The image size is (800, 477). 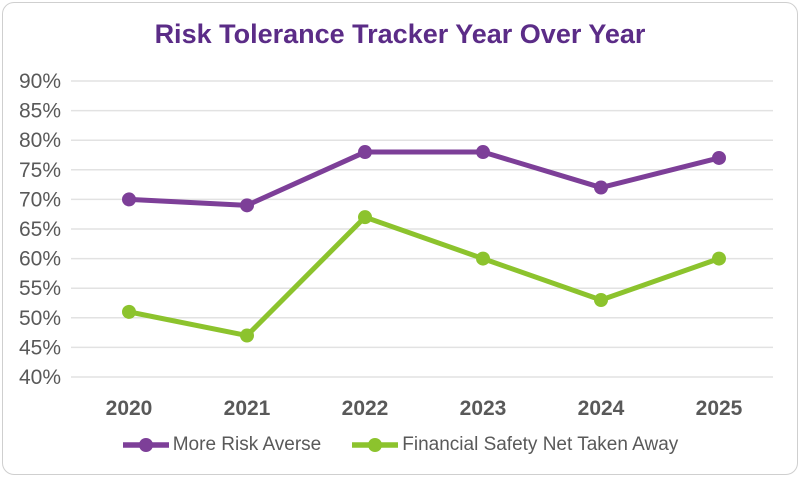 I want to click on x-tick-label: 2020, so click(x=129, y=408).